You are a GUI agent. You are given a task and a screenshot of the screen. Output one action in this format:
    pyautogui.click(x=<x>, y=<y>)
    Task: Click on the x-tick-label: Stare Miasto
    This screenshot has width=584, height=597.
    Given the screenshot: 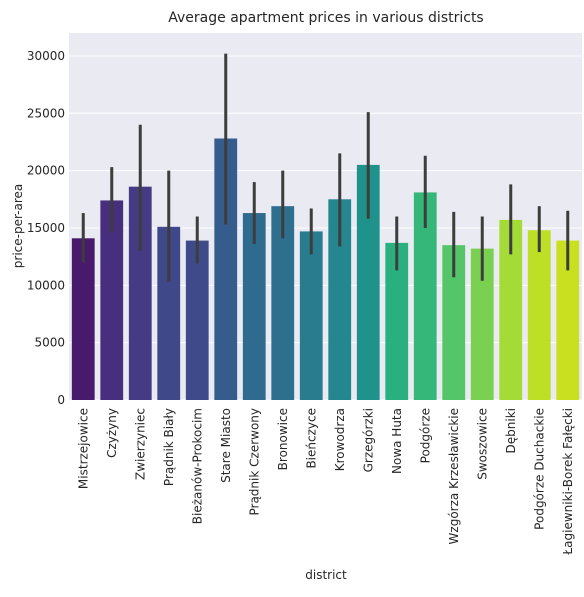 What is the action you would take?
    pyautogui.click(x=226, y=445)
    